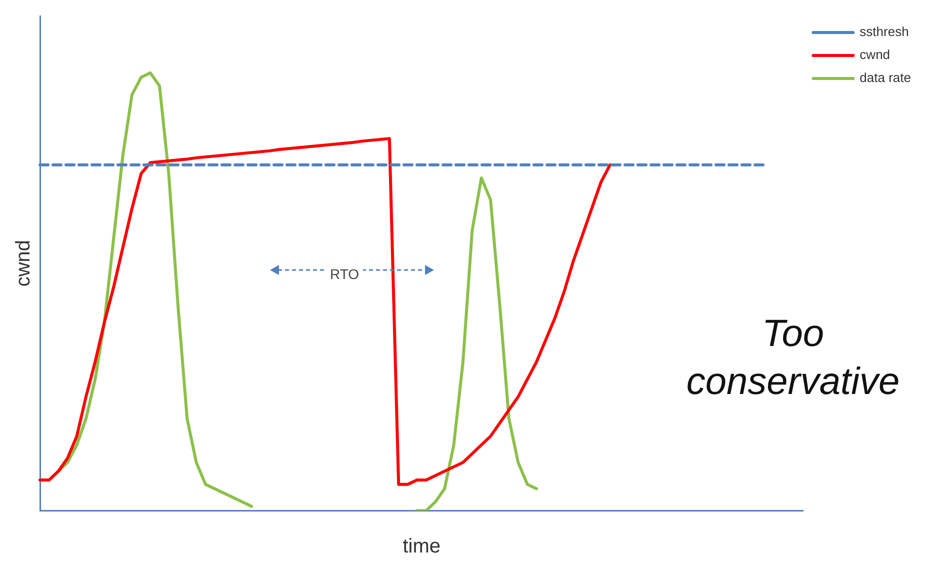 This screenshot has height=571, width=935. What do you see at coordinates (884, 32) in the screenshot?
I see `legend-label: ssthresh` at bounding box center [884, 32].